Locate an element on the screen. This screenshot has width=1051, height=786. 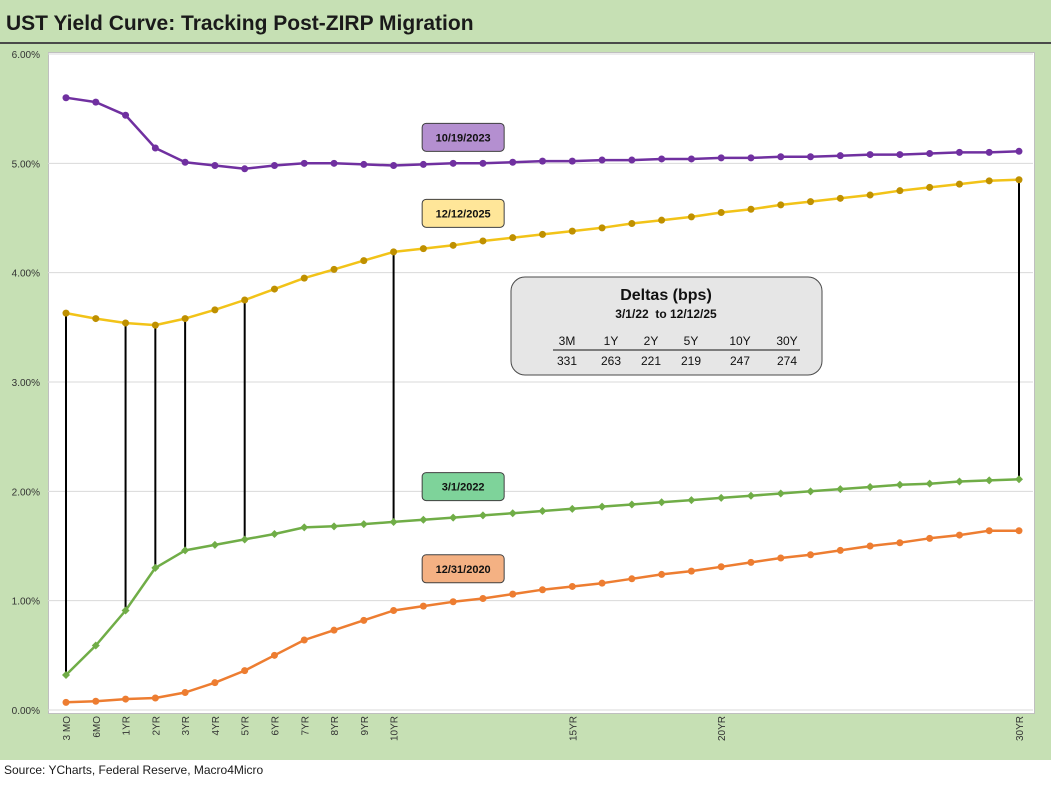
series-tag: 10/19/2023 is located at coordinates (463, 137).